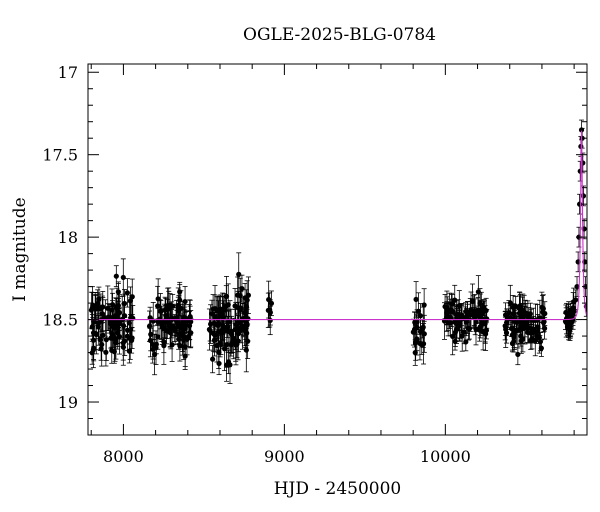 Image resolution: width=600 pixels, height=512 pixels. I want to click on y-tick-label: 18, so click(68, 237).